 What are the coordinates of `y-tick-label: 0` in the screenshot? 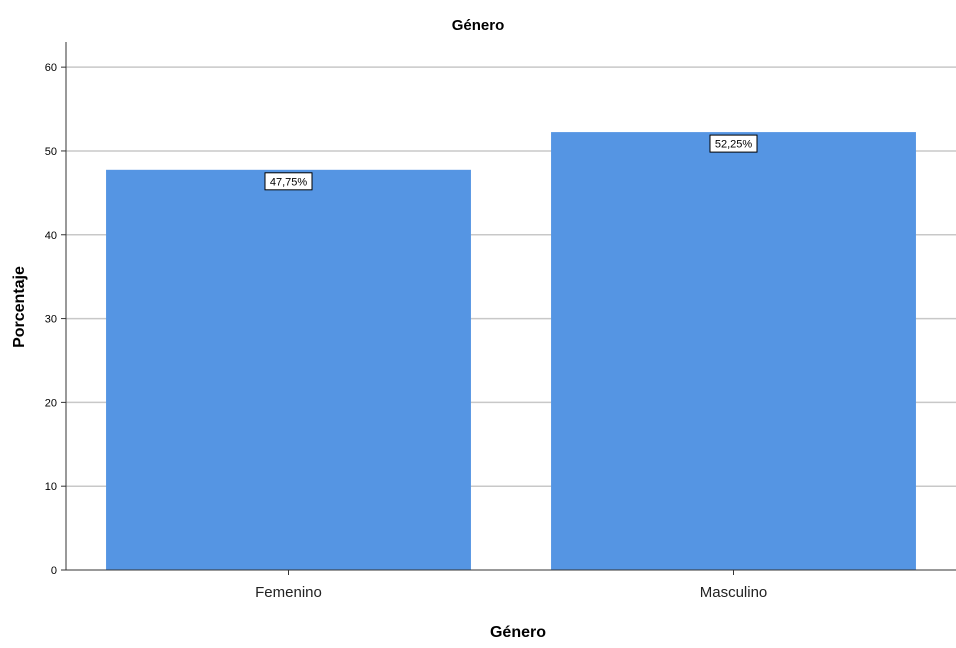 It's located at (54, 571).